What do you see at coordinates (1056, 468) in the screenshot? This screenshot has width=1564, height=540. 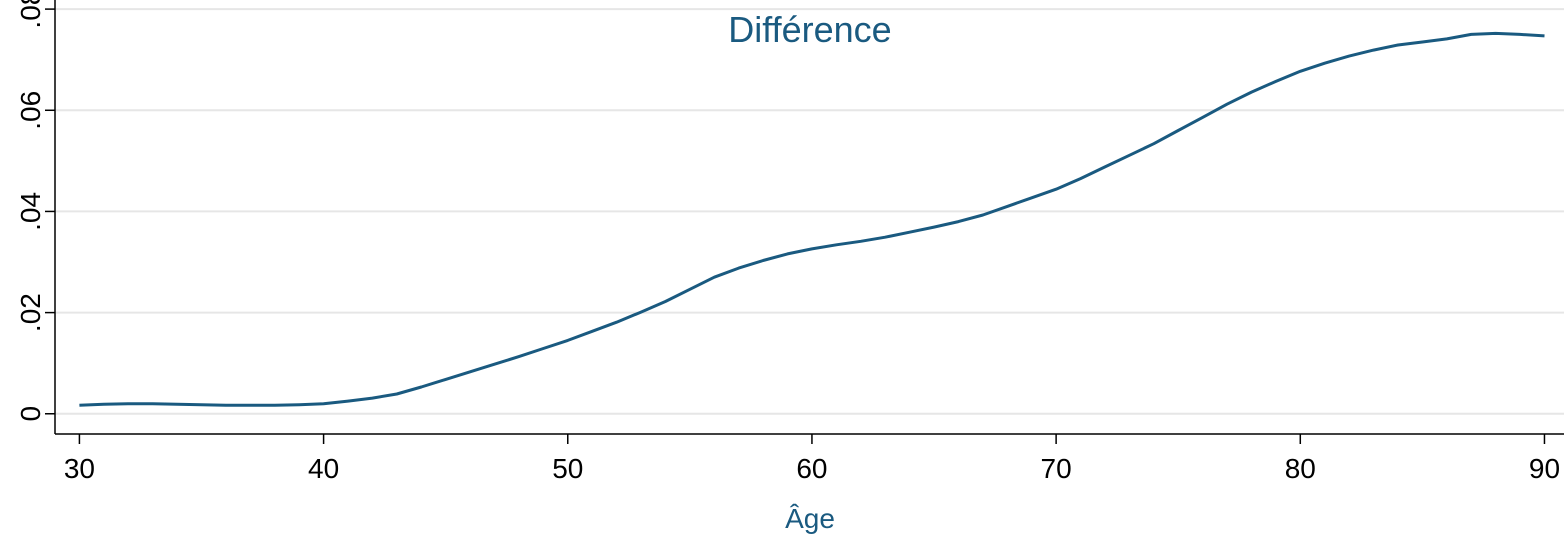 I see `x-tick-label-4: 70` at bounding box center [1056, 468].